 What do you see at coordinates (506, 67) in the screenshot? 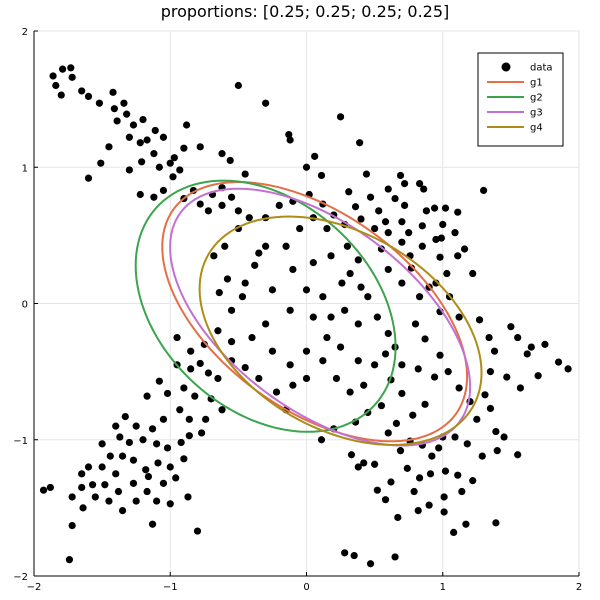
I see `legend-marker-data` at bounding box center [506, 67].